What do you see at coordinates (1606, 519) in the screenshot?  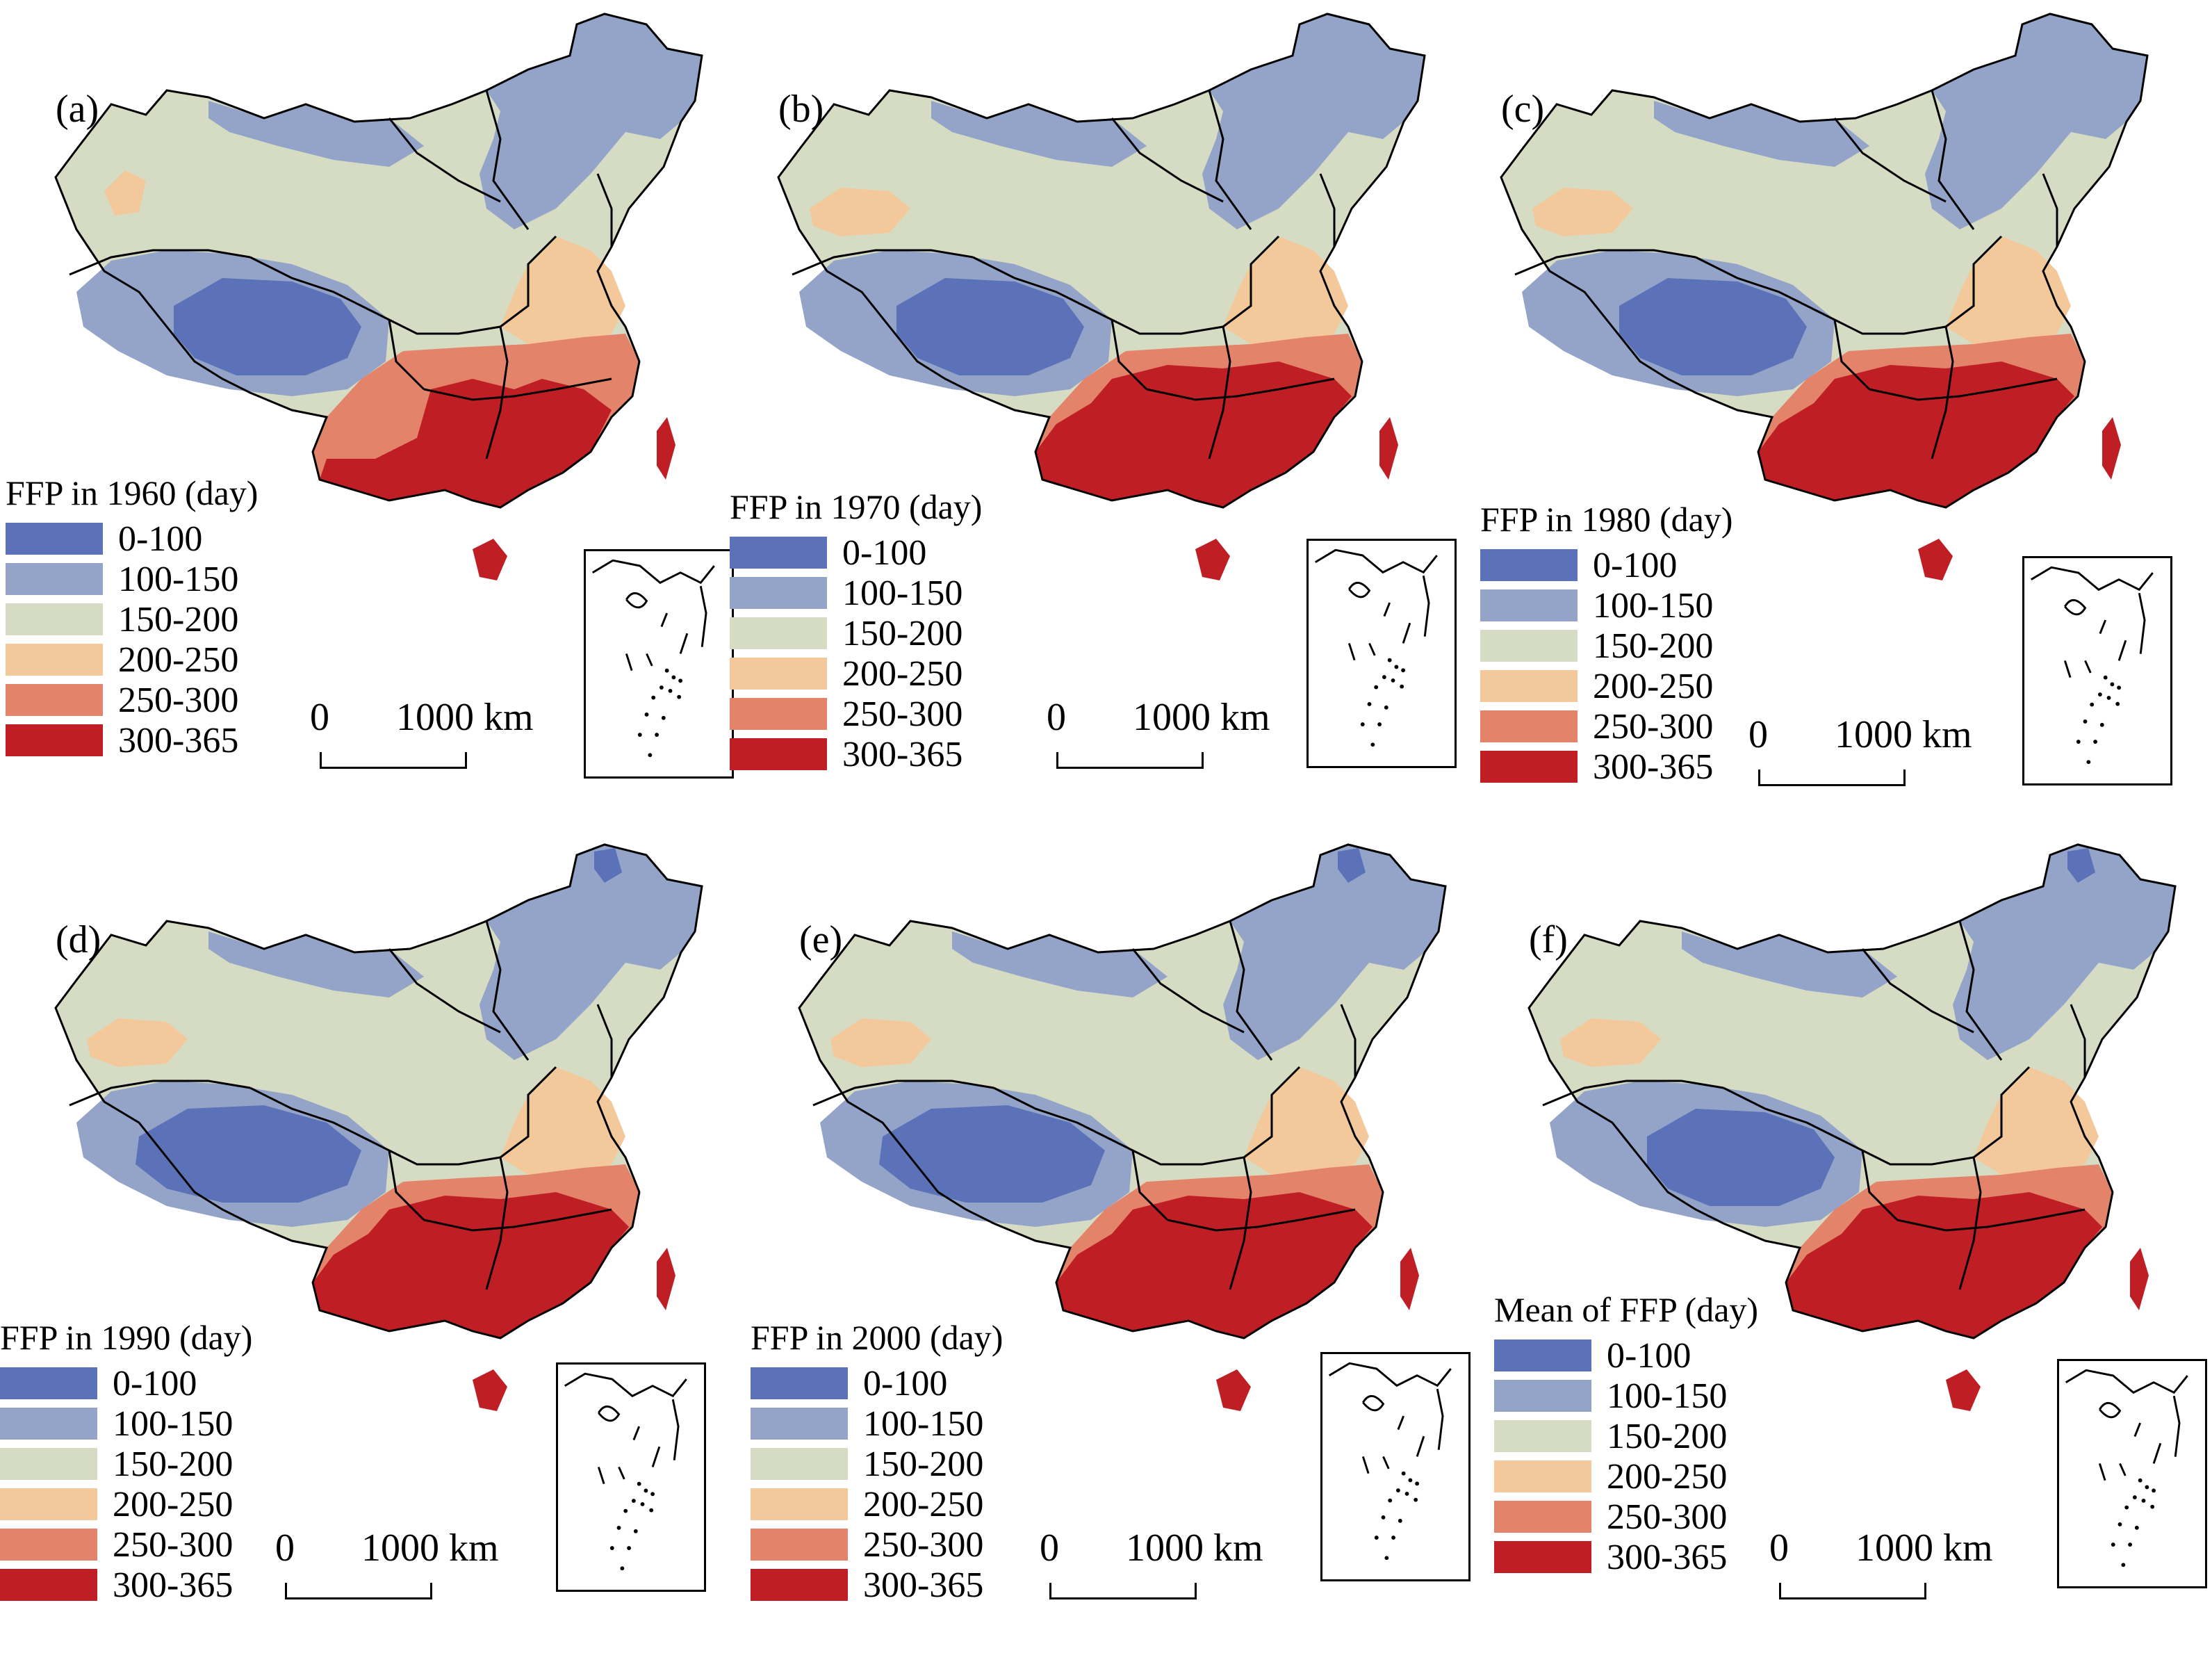 I see `legend-title: FFP in 1980 (day)` at bounding box center [1606, 519].